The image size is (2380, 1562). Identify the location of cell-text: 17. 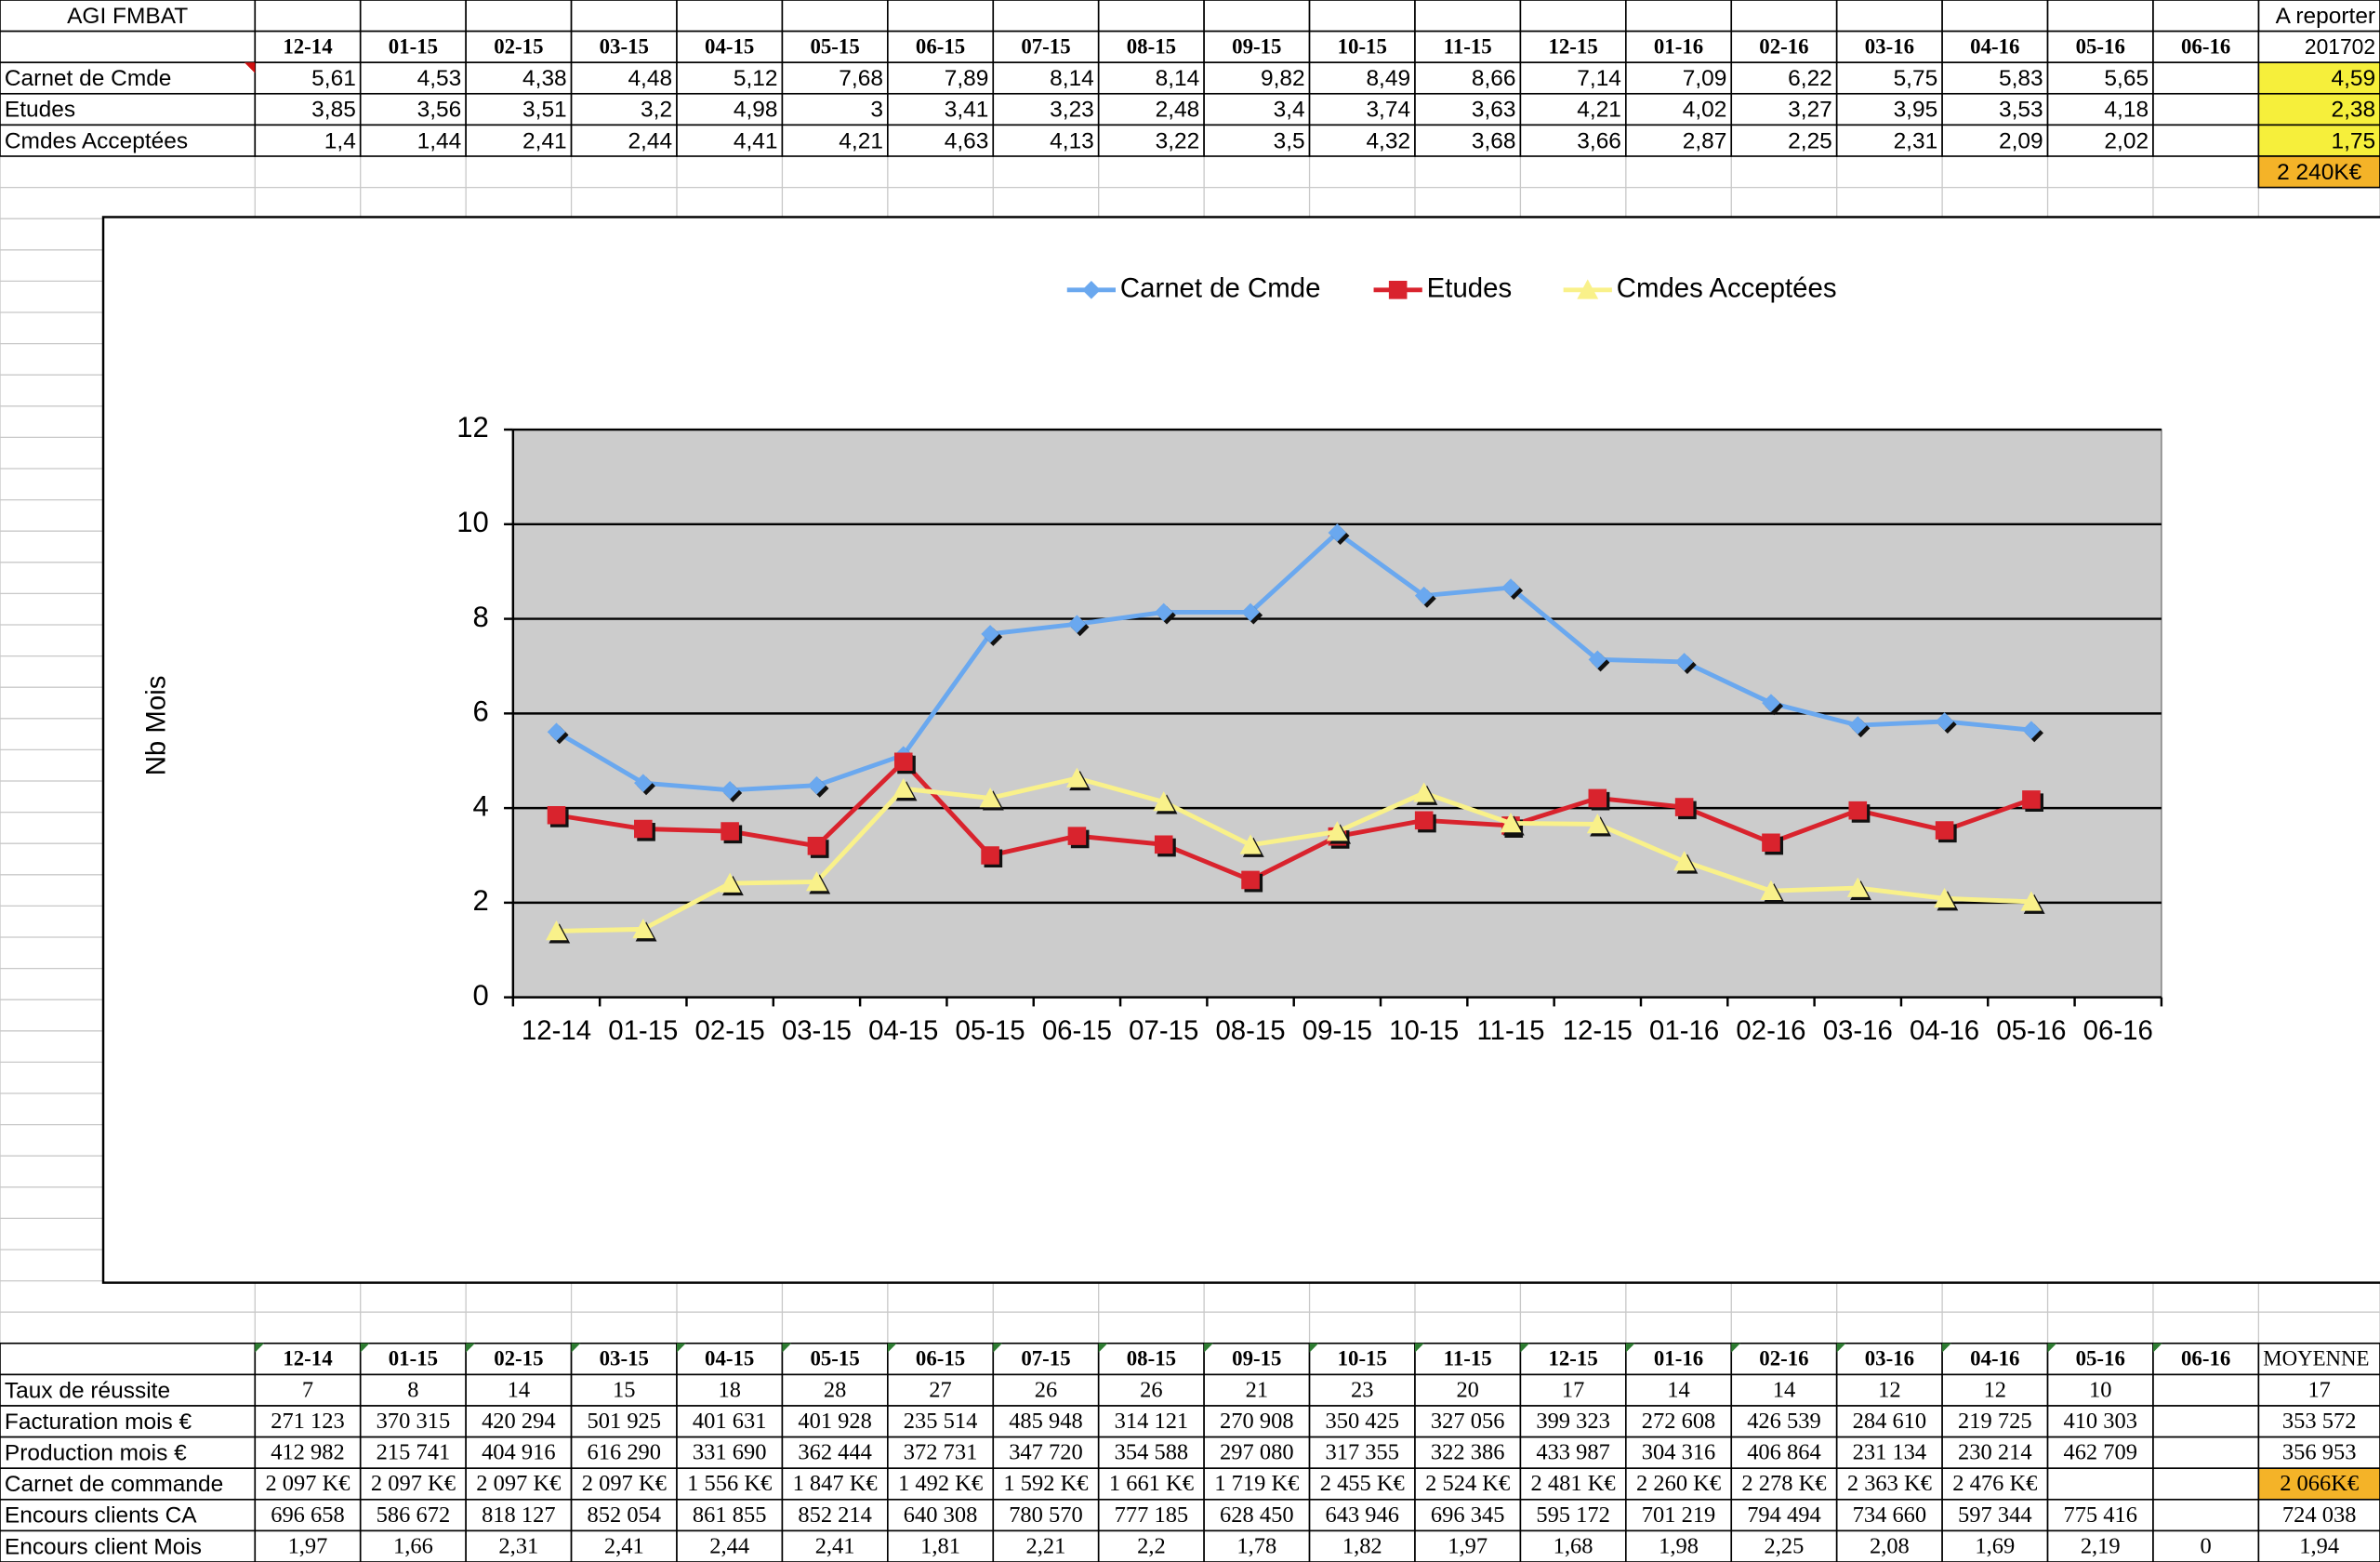
(2318, 1390).